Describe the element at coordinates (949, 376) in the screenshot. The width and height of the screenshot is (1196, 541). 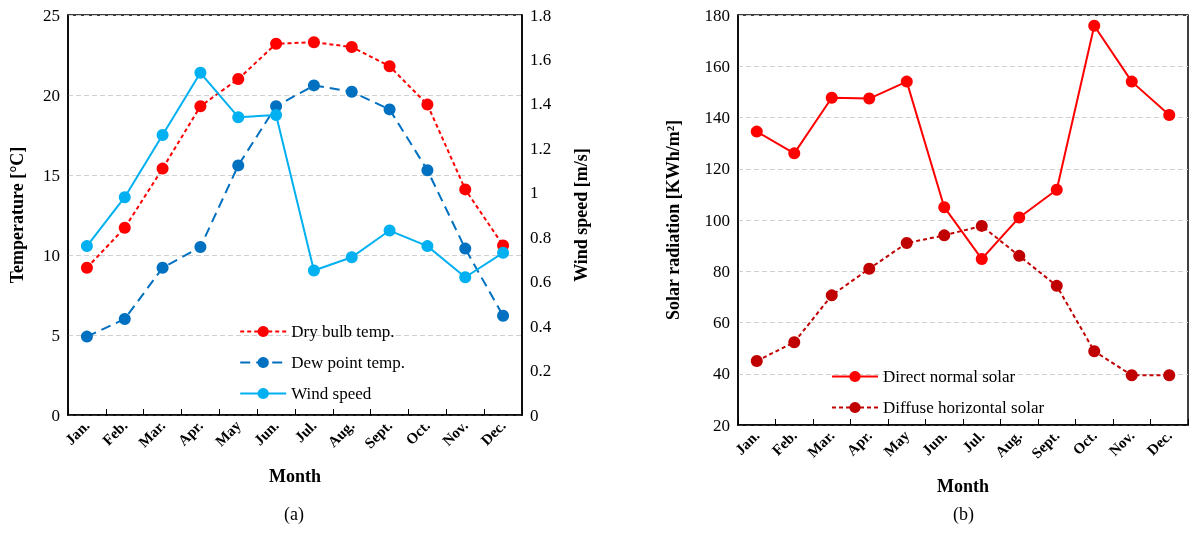
I see `legend-label: Direct normal solar` at that location.